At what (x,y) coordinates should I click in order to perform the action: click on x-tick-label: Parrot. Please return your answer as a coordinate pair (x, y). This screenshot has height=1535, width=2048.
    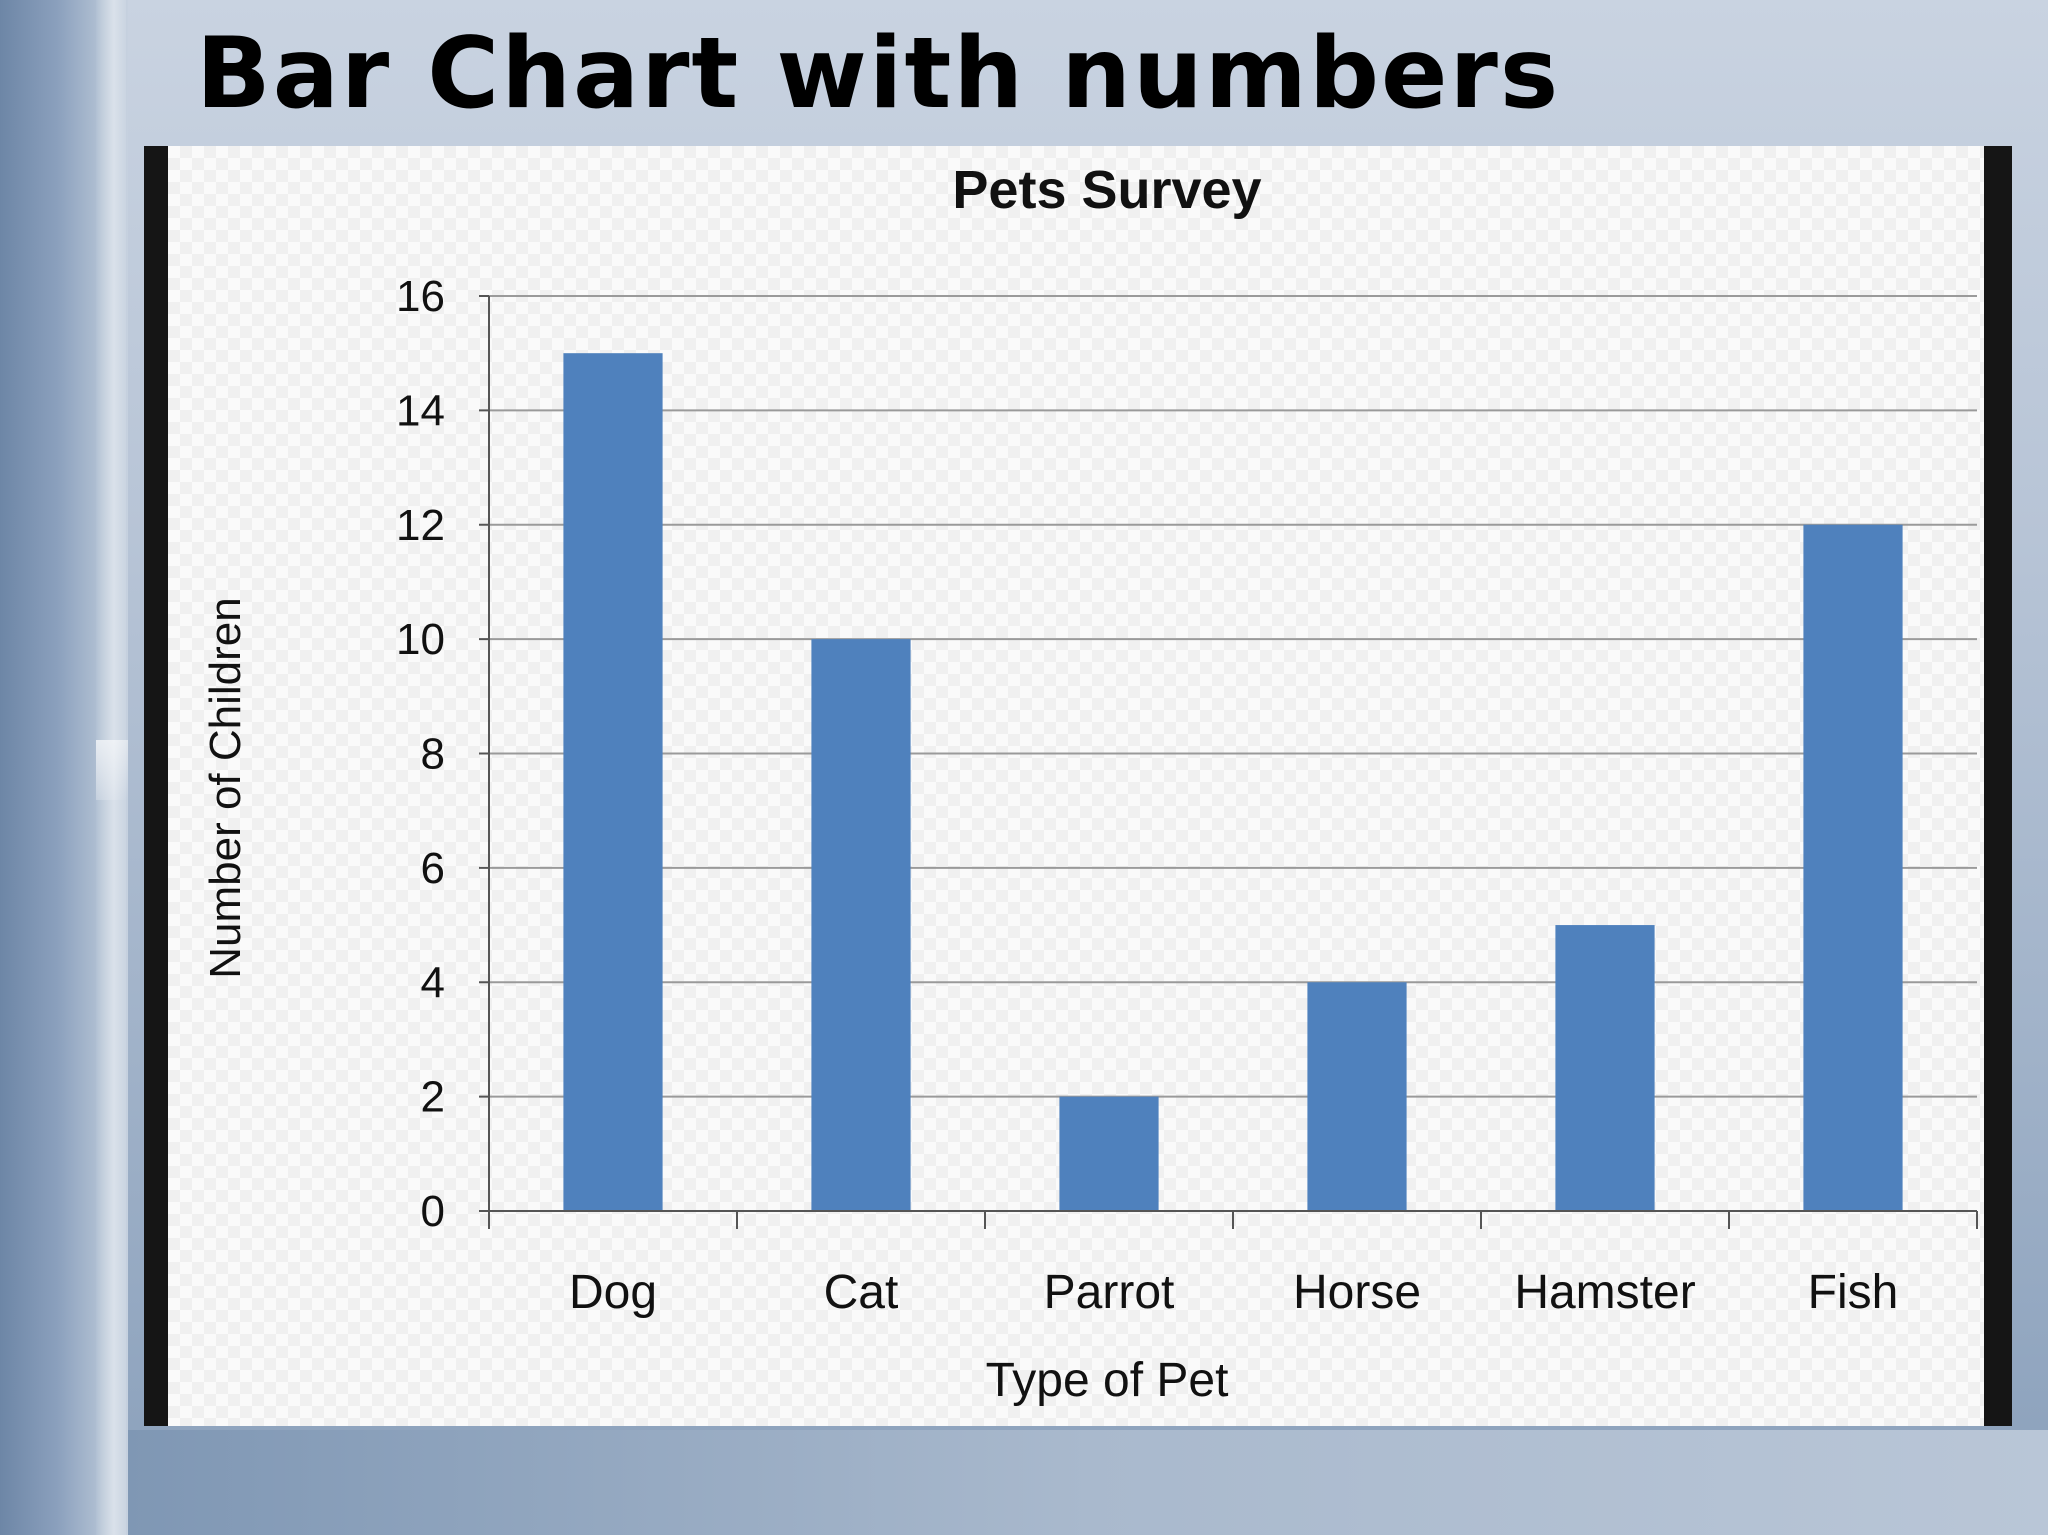
    Looking at the image, I should click on (1109, 1292).